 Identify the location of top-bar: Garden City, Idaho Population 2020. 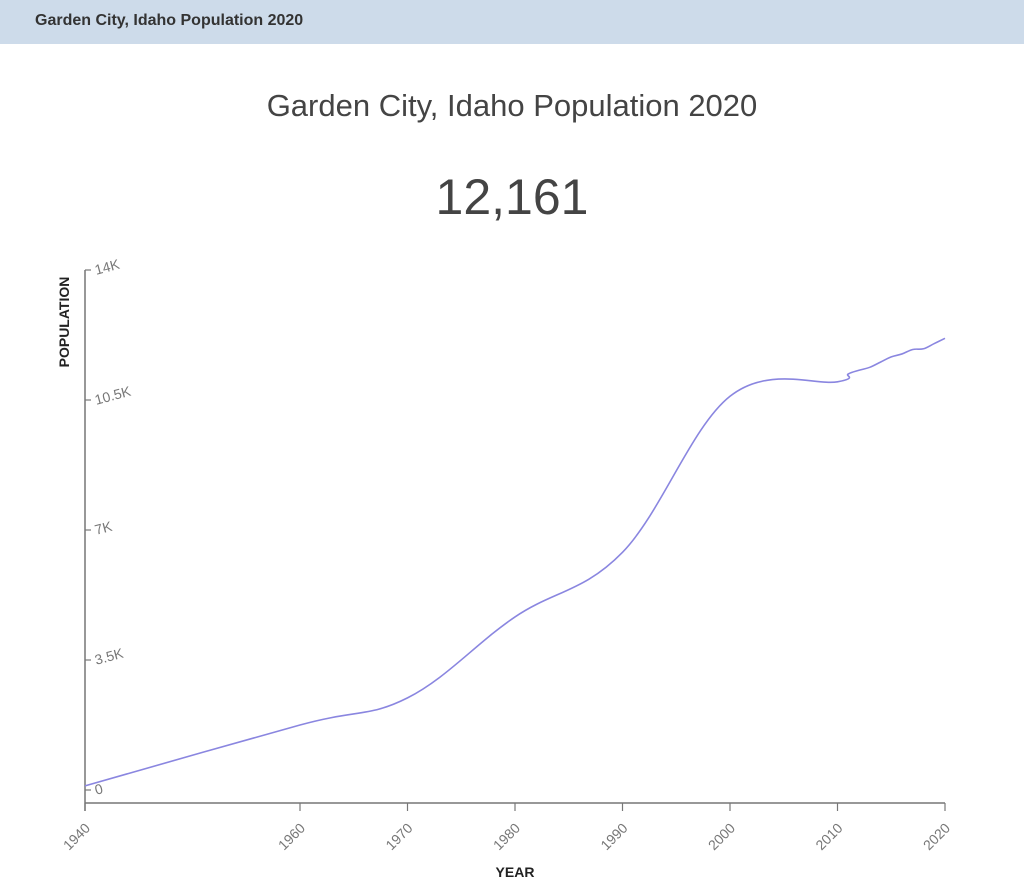
(512, 22).